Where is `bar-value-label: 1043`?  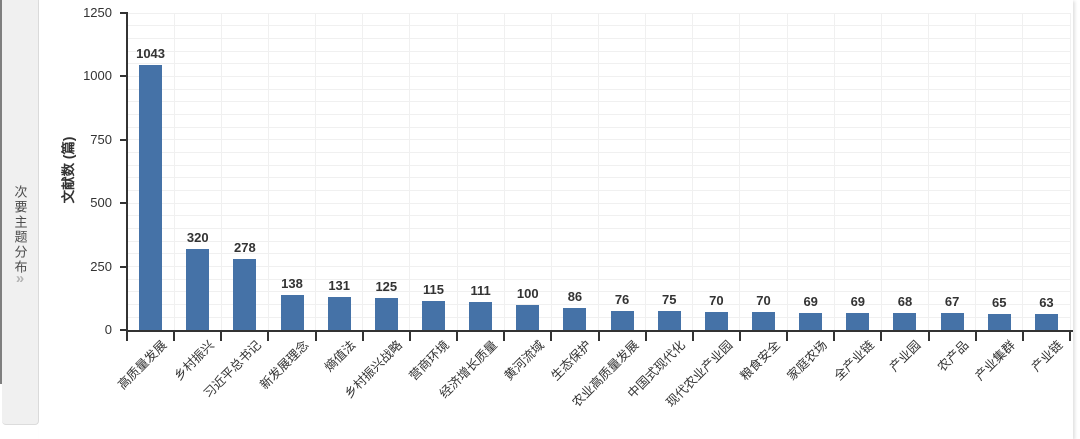 bar-value-label: 1043 is located at coordinates (151, 54).